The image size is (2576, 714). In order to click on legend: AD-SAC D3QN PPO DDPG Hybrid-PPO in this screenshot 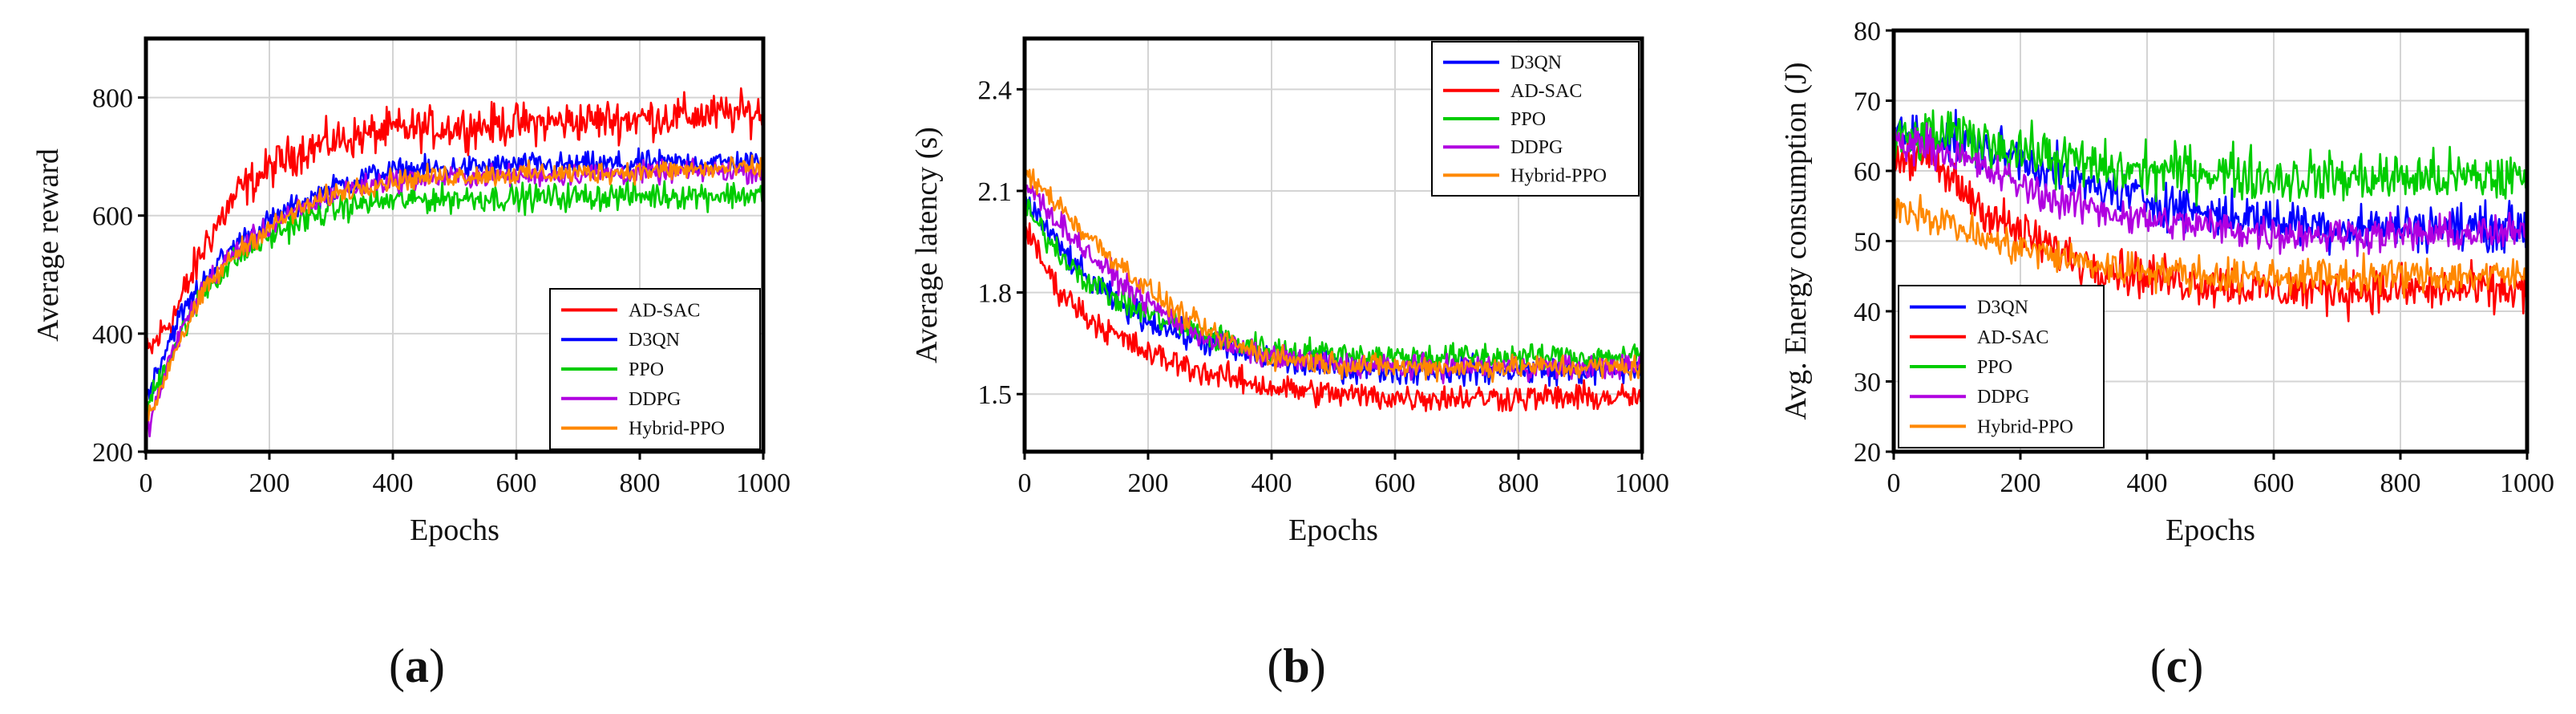, I will do `click(655, 369)`.